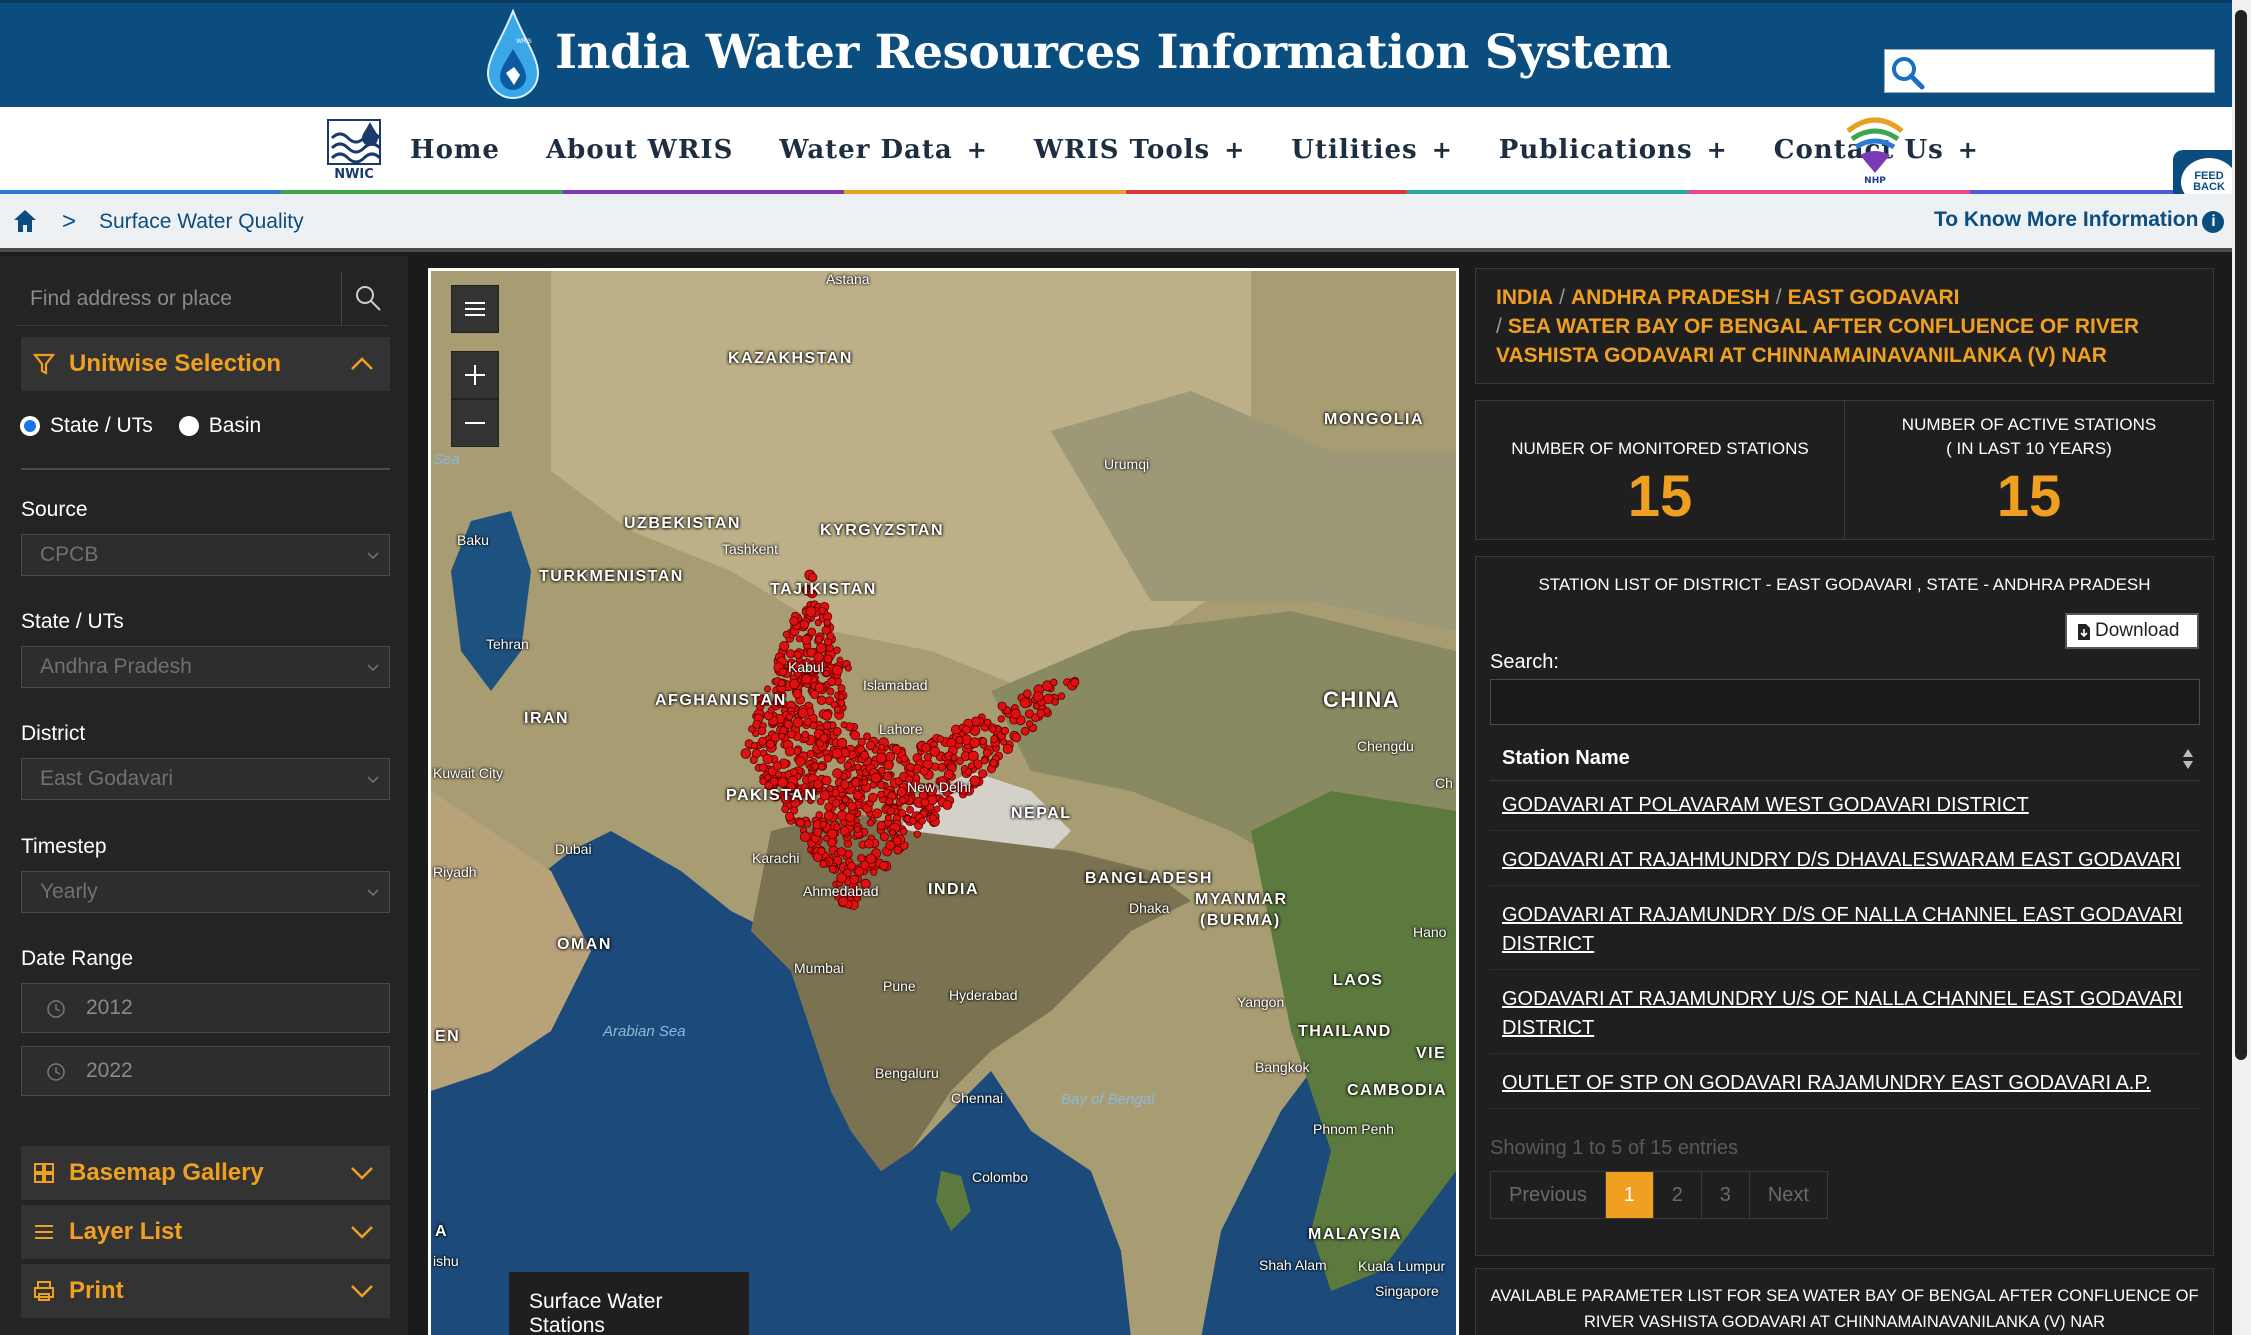 The width and height of the screenshot is (2251, 1335). What do you see at coordinates (205, 1232) in the screenshot?
I see `layer-list-header: Layer List` at bounding box center [205, 1232].